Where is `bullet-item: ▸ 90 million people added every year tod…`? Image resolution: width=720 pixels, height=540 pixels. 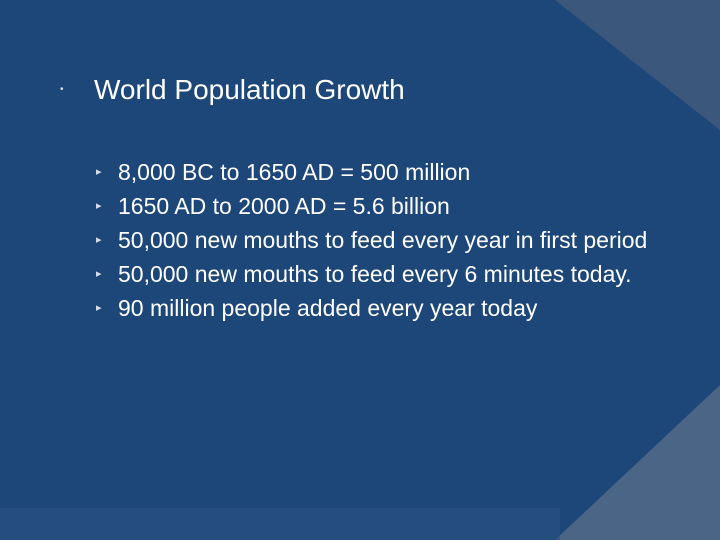
bullet-item: ▸ 90 million people added every year tod… is located at coordinates (376, 308).